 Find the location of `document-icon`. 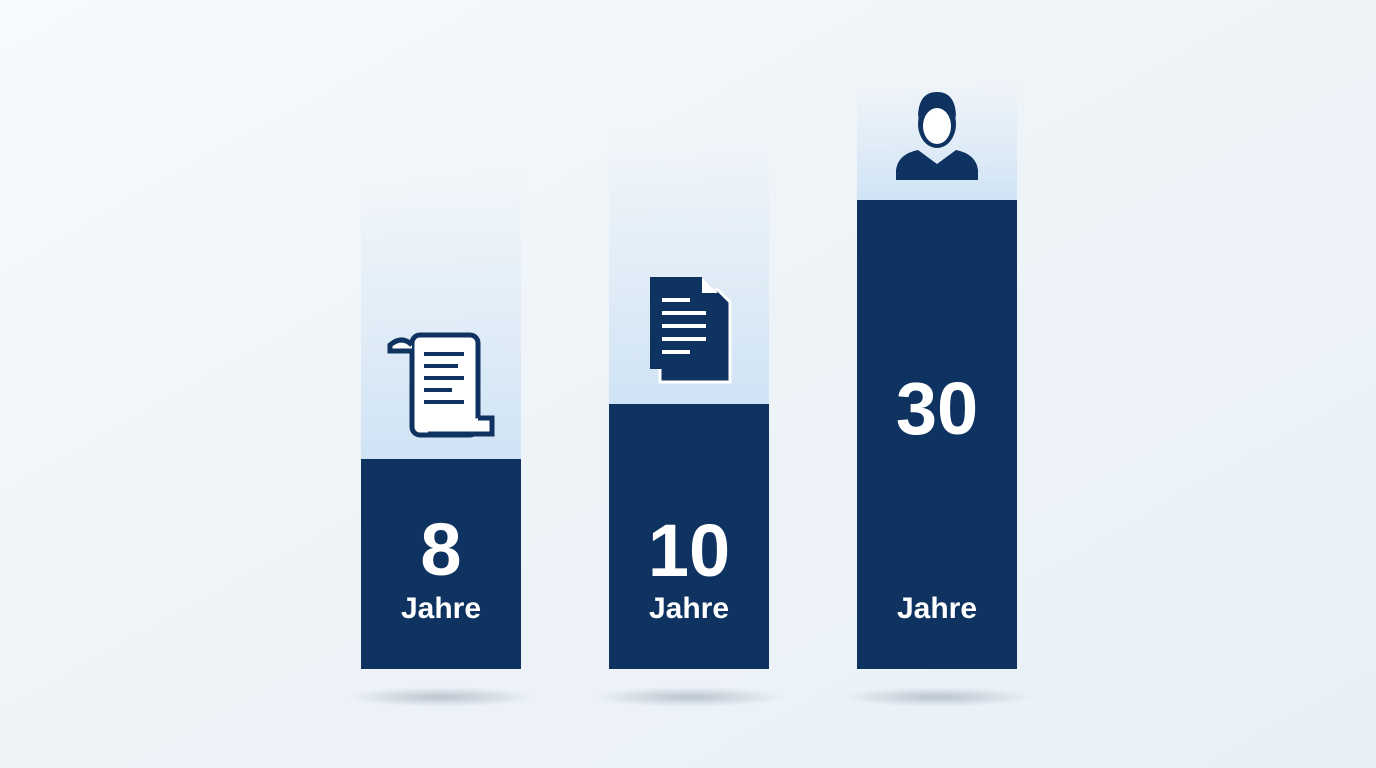

document-icon is located at coordinates (691, 330).